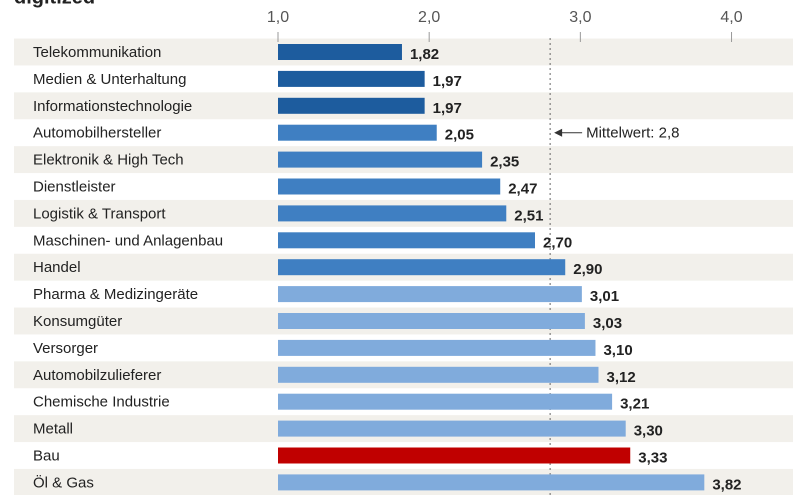 The image size is (793, 495). I want to click on value-label: 1,82, so click(424, 54).